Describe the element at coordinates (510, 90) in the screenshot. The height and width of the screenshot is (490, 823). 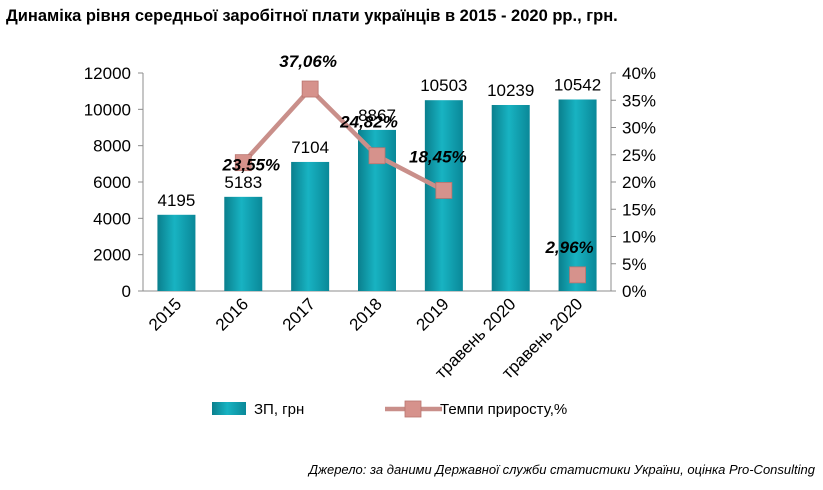
I see `bar-value-label: 10239` at that location.